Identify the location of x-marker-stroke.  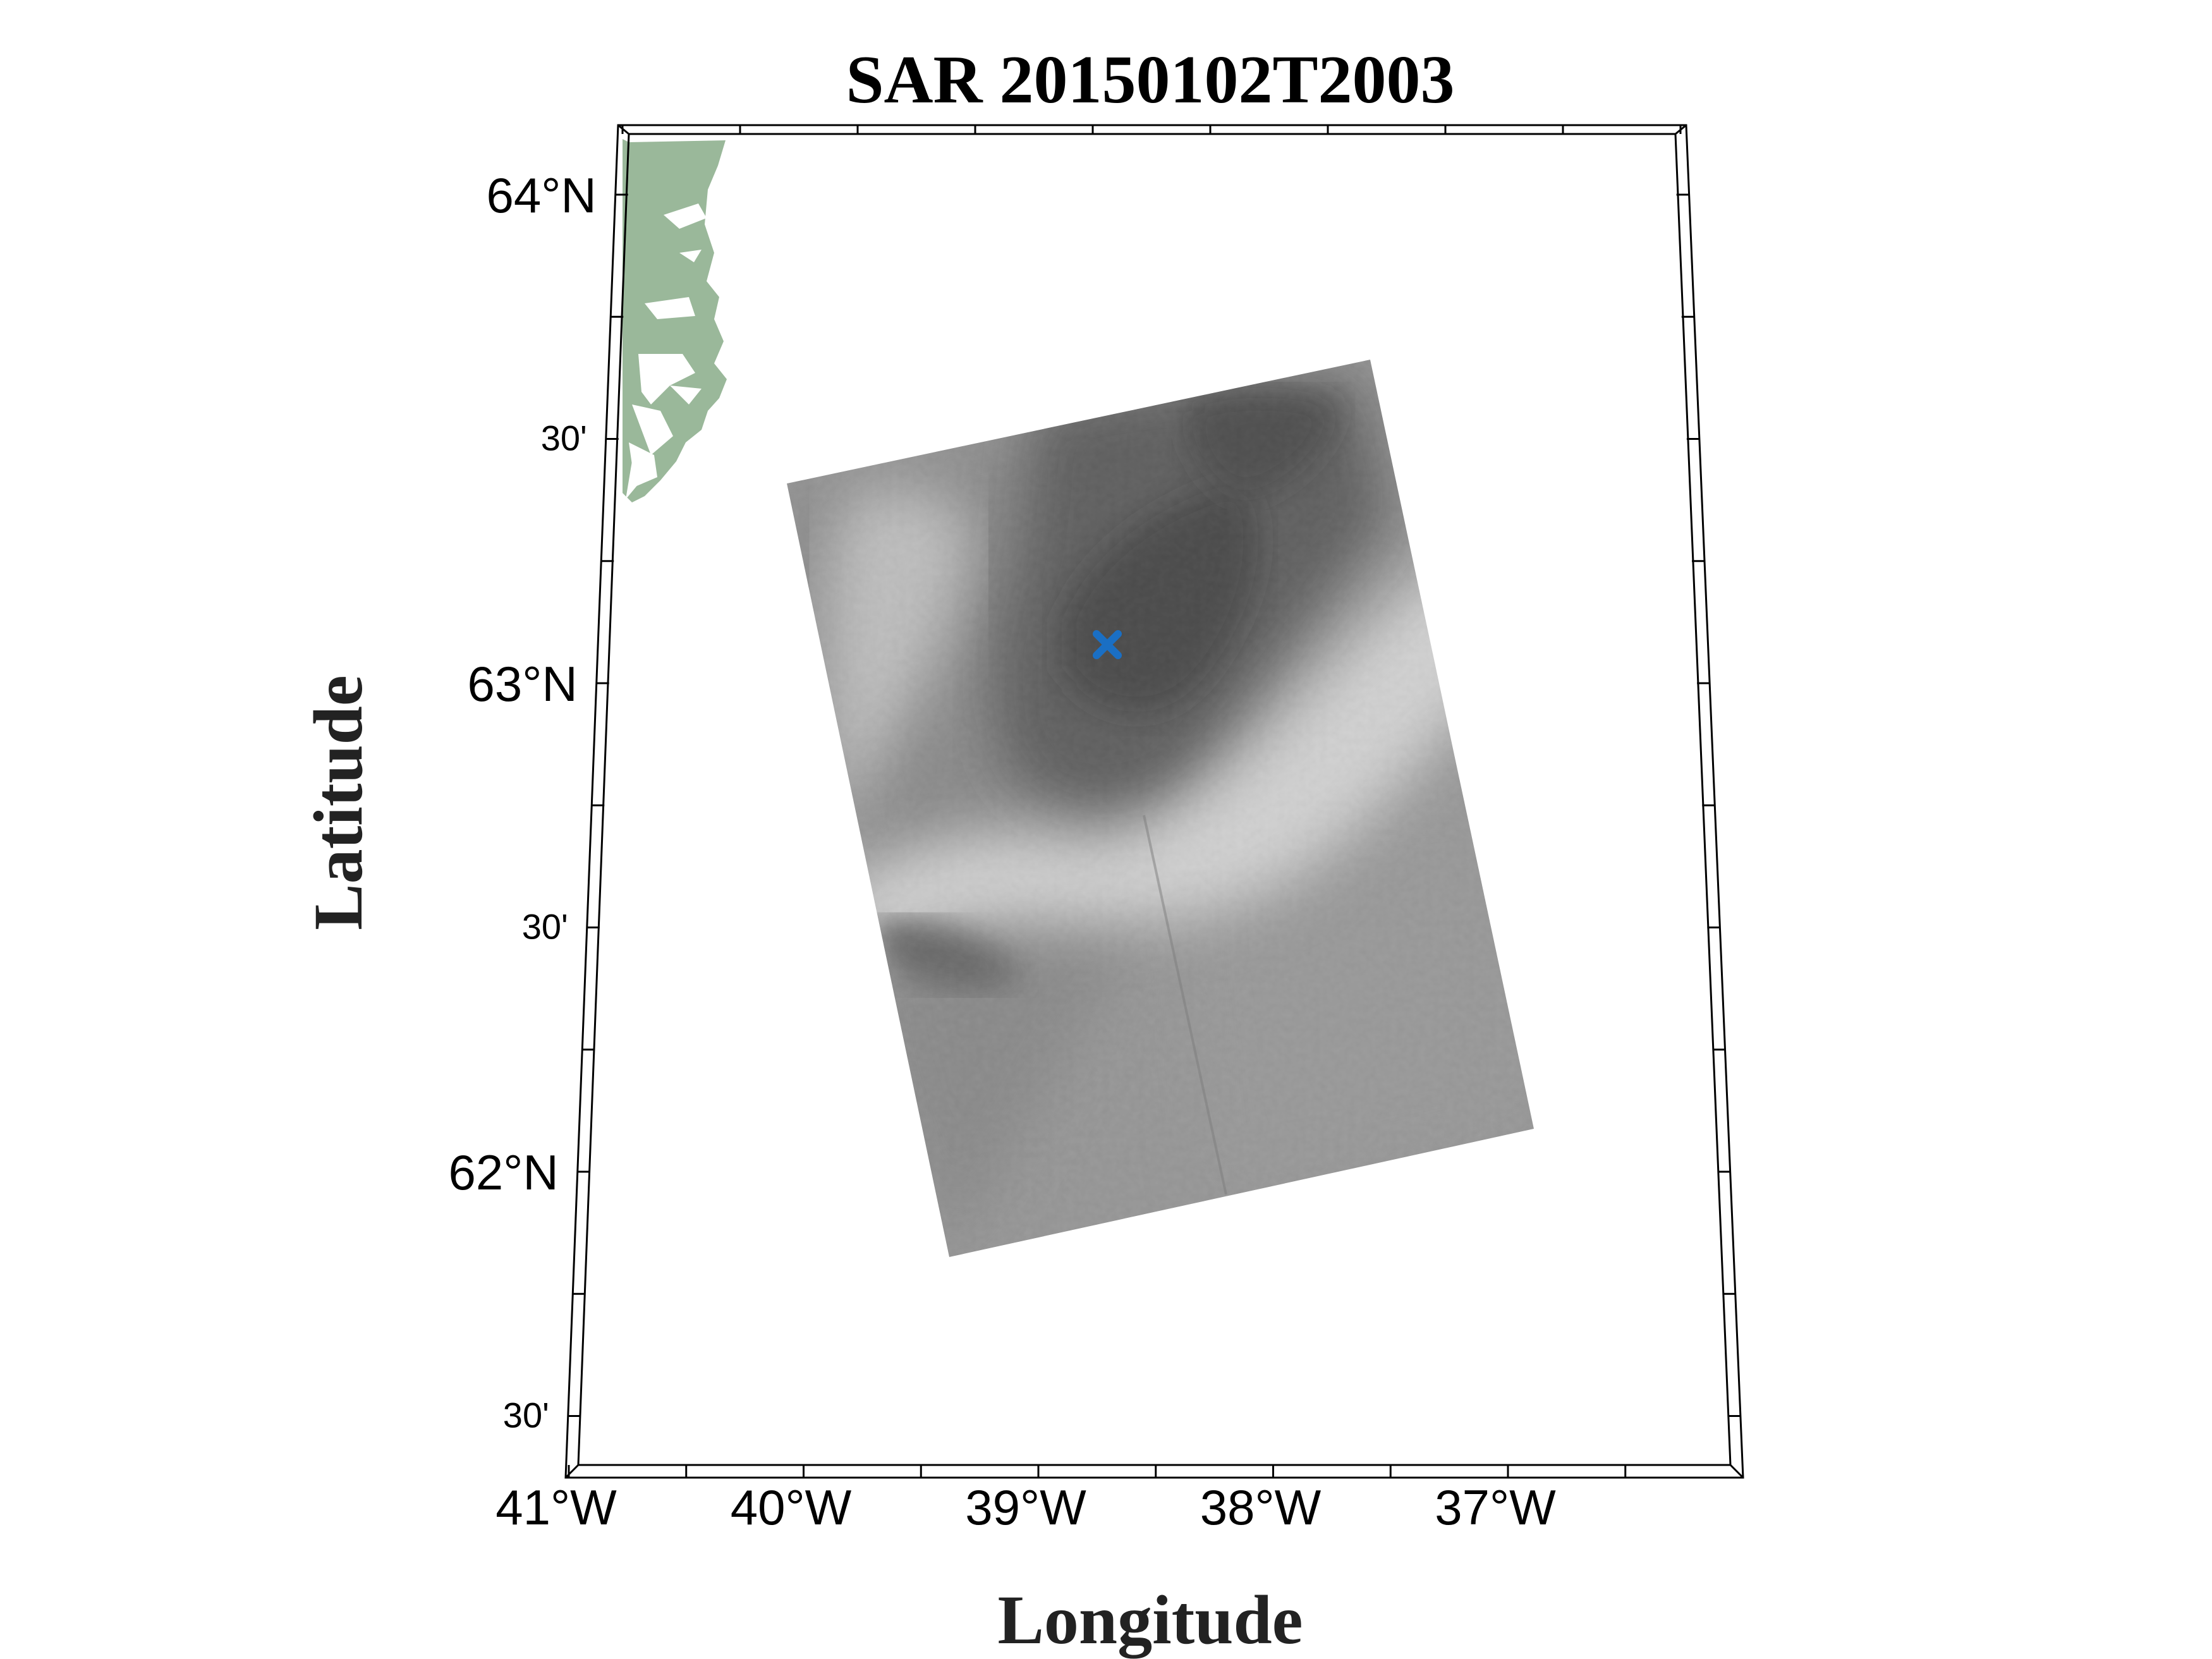
(1107, 644).